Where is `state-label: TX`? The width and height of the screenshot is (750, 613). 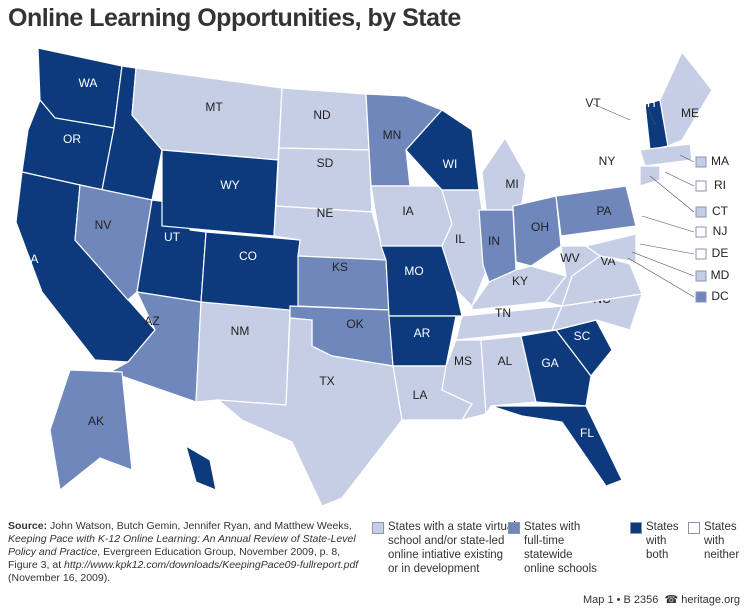
state-label: TX is located at coordinates (326, 381).